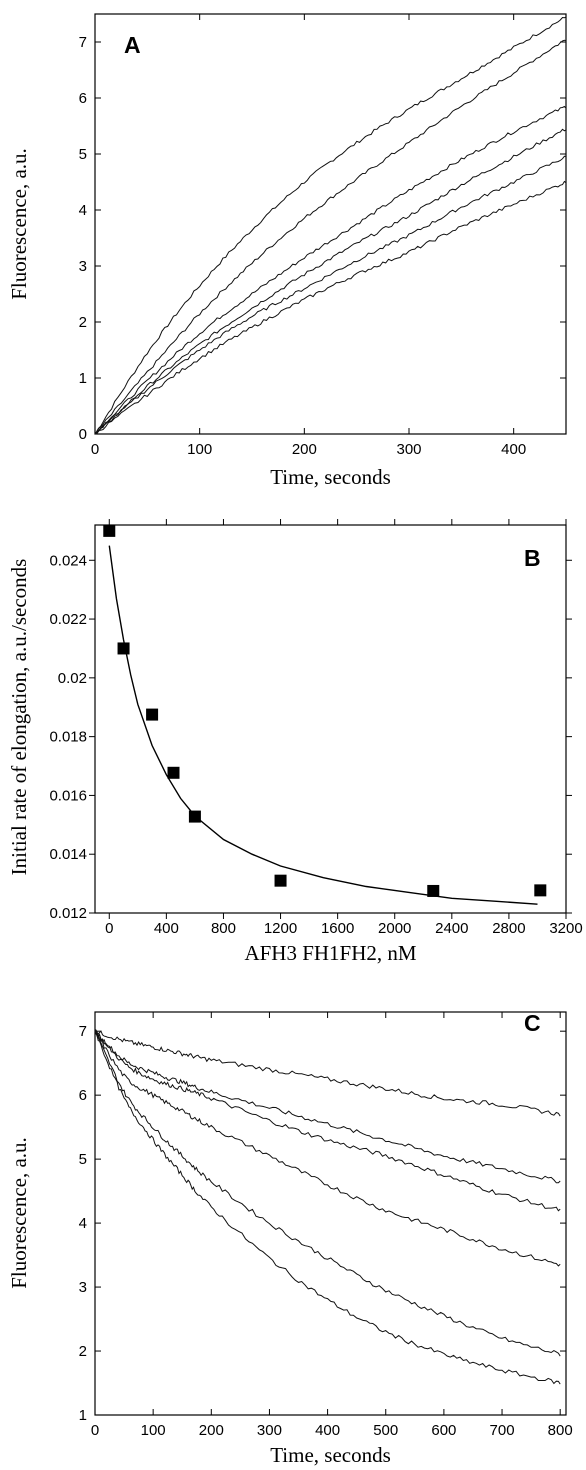 The image size is (586, 1470). What do you see at coordinates (68, 854) in the screenshot?
I see `y-tick-label: 0.014` at bounding box center [68, 854].